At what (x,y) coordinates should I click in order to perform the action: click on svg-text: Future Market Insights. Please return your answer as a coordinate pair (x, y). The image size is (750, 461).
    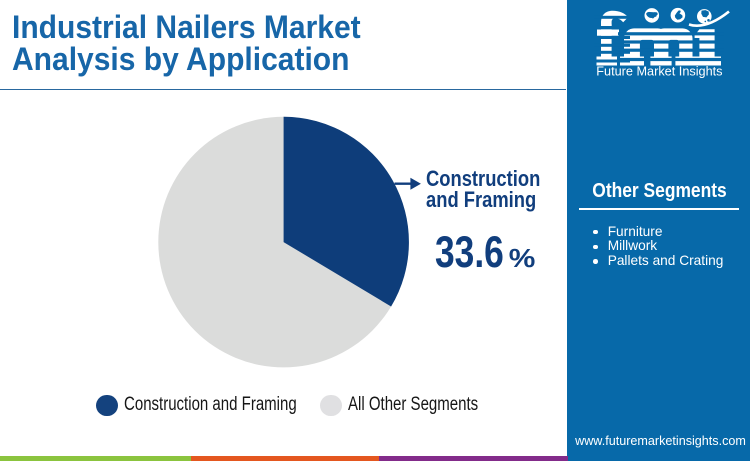
    Looking at the image, I should click on (659, 71).